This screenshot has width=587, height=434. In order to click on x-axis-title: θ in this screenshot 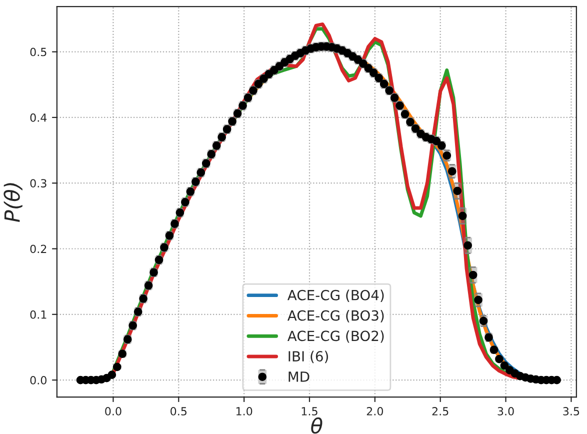, I will do `click(316, 425)`.